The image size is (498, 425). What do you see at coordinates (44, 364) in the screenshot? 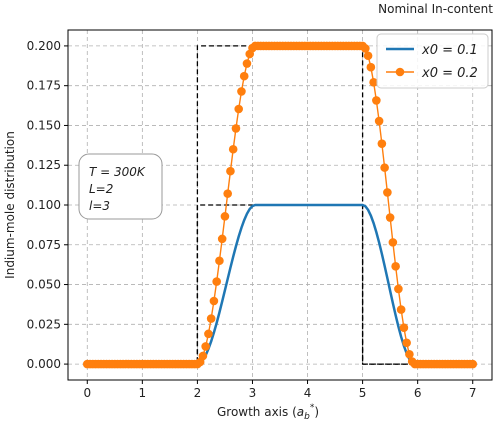
I see `y-tick-label: 0.000` at bounding box center [44, 364].